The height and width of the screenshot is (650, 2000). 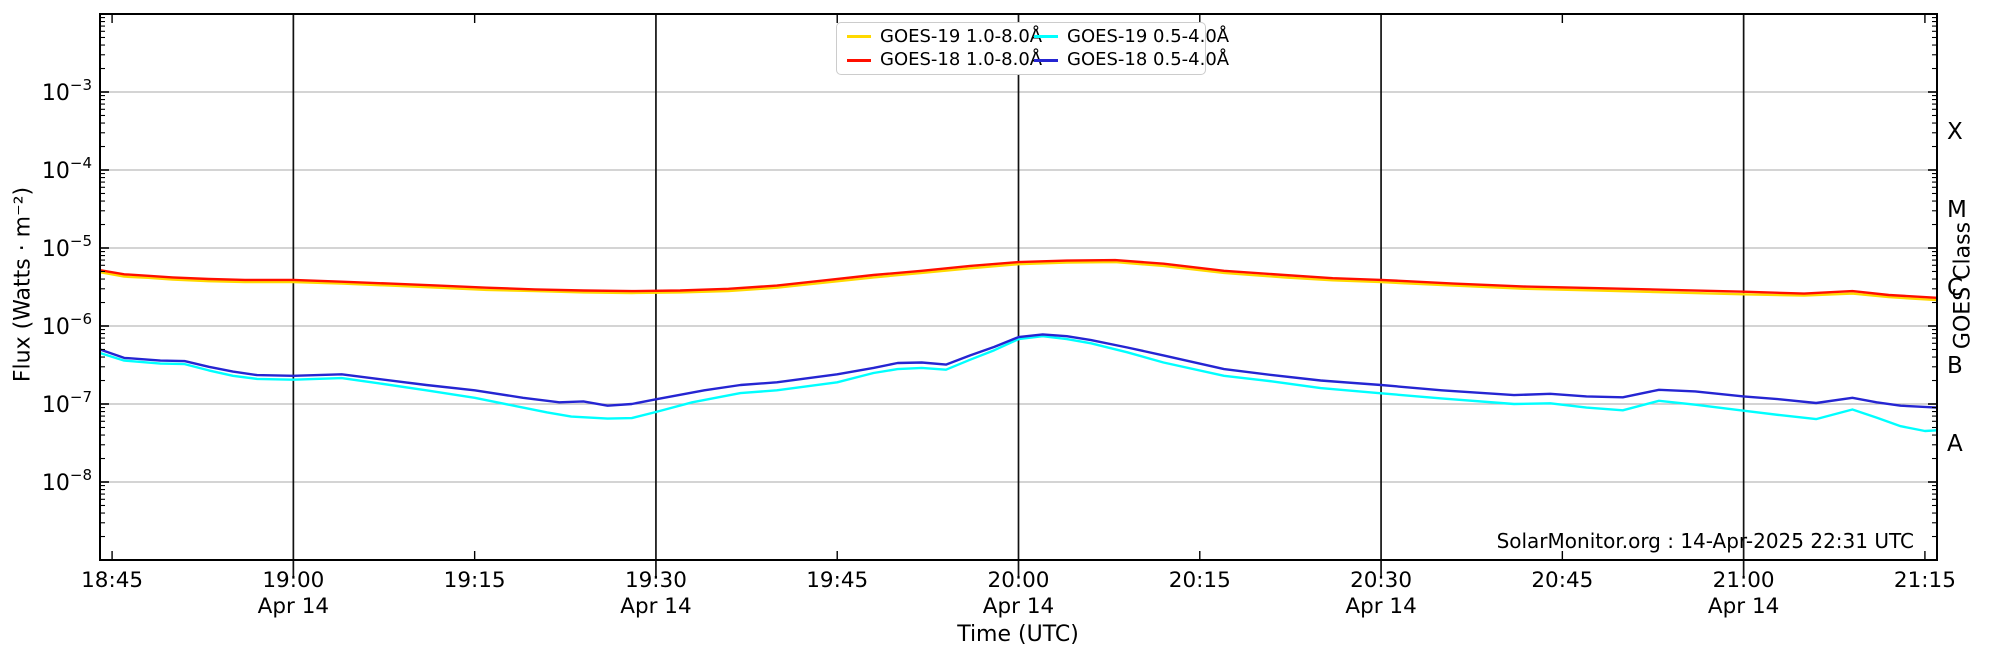 I want to click on x-tick-label: 21:15, so click(x=1925, y=580).